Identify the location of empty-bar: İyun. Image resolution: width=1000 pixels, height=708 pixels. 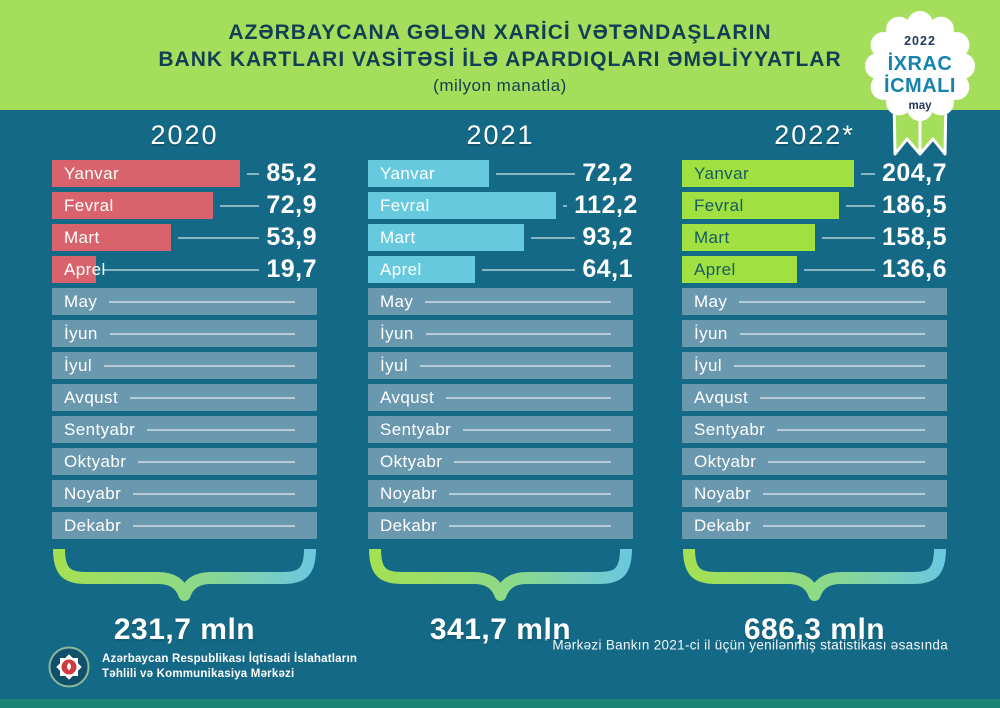
(500, 333).